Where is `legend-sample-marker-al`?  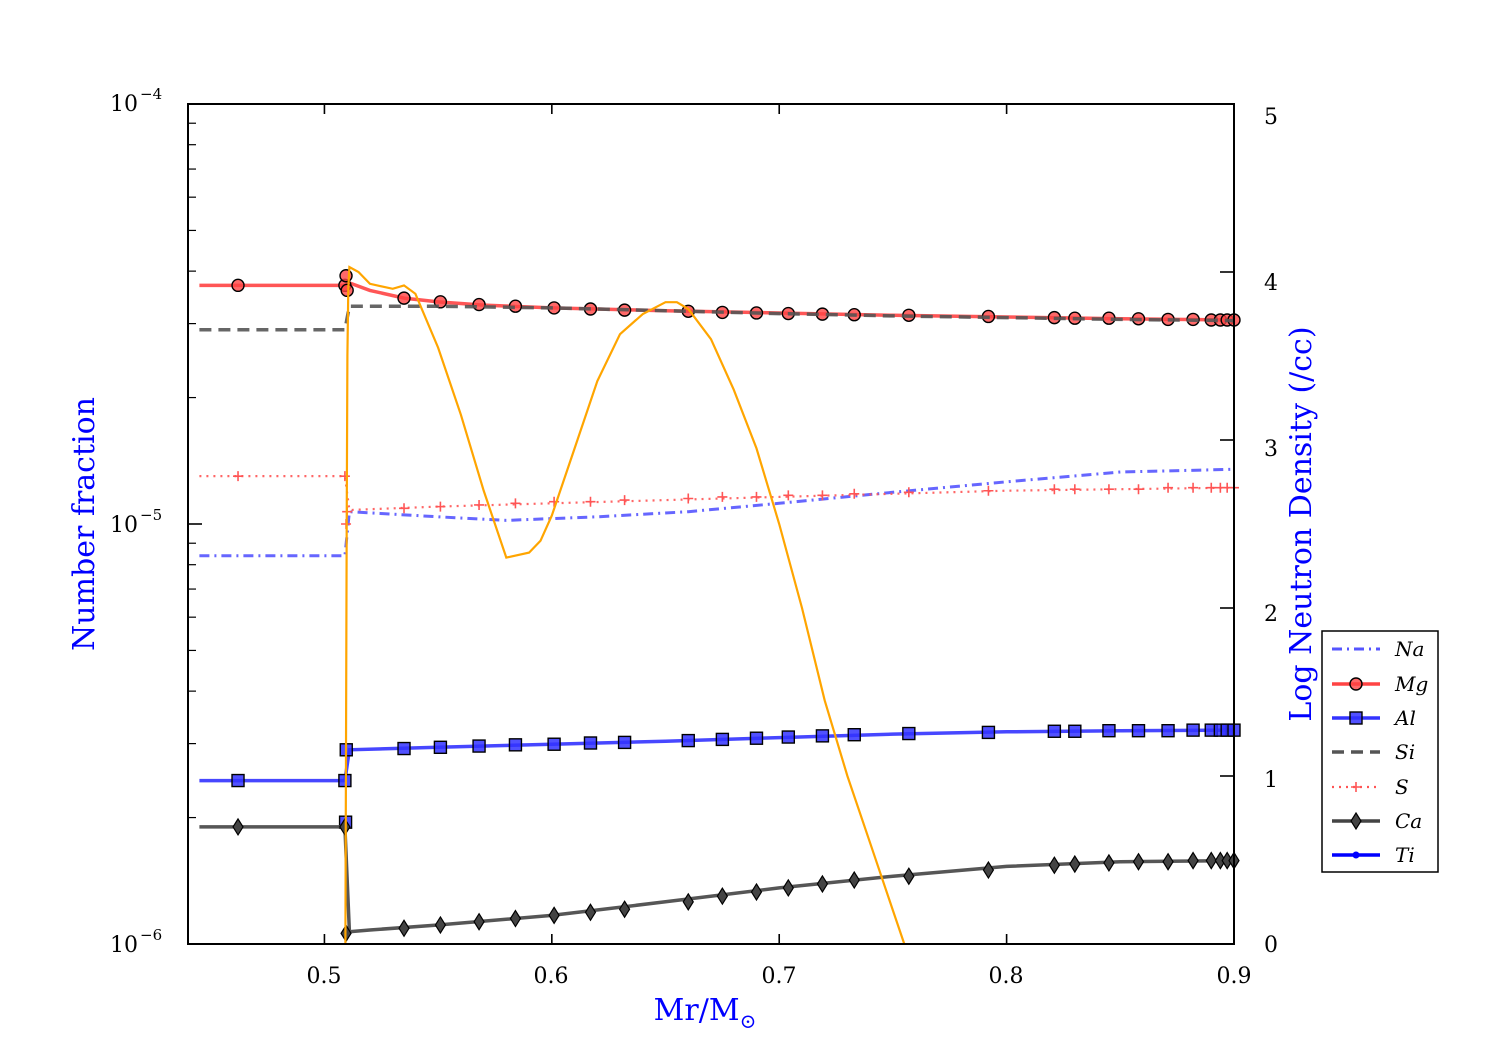
legend-sample-marker-al is located at coordinates (1356, 718).